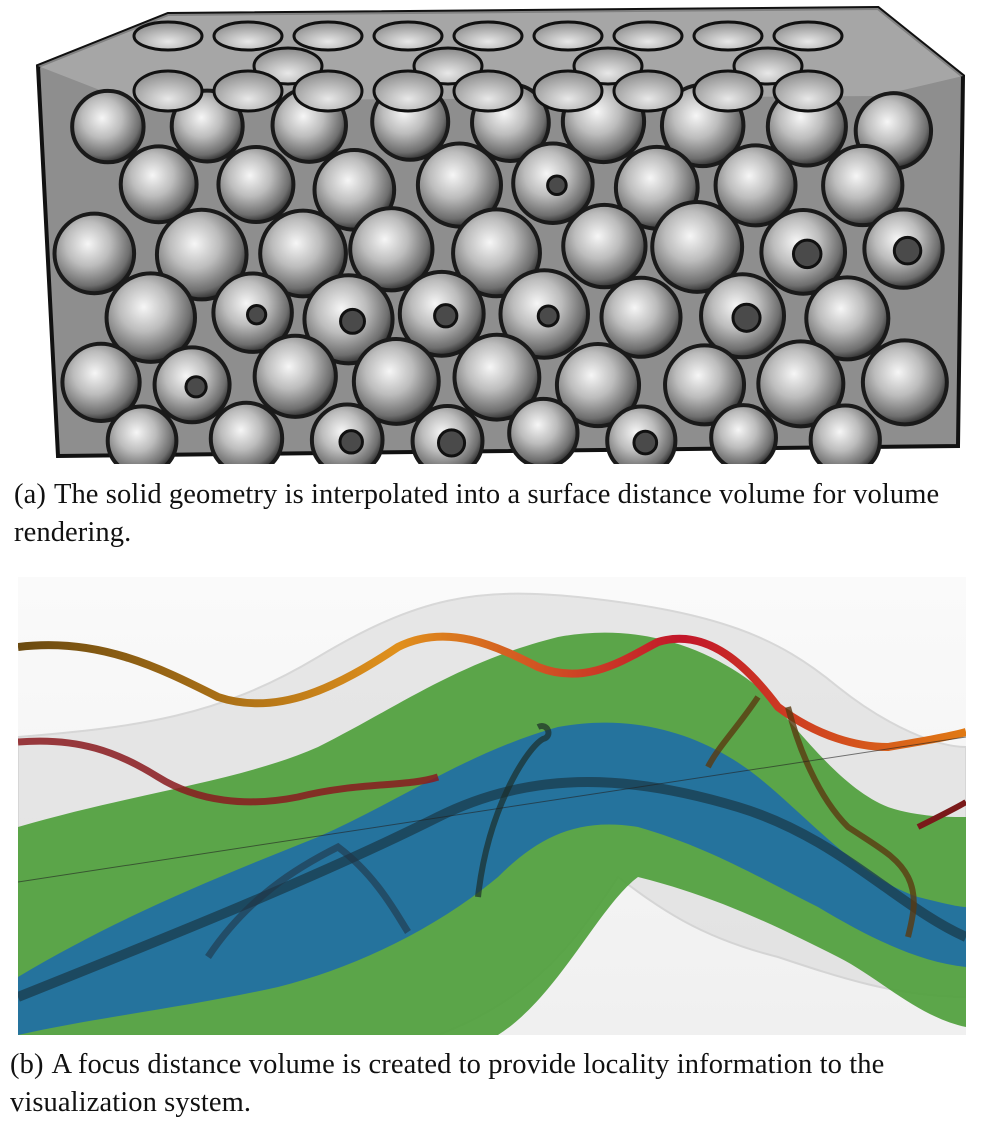 This screenshot has height=1130, width=985. I want to click on caption-a-label: (a), so click(30, 494).